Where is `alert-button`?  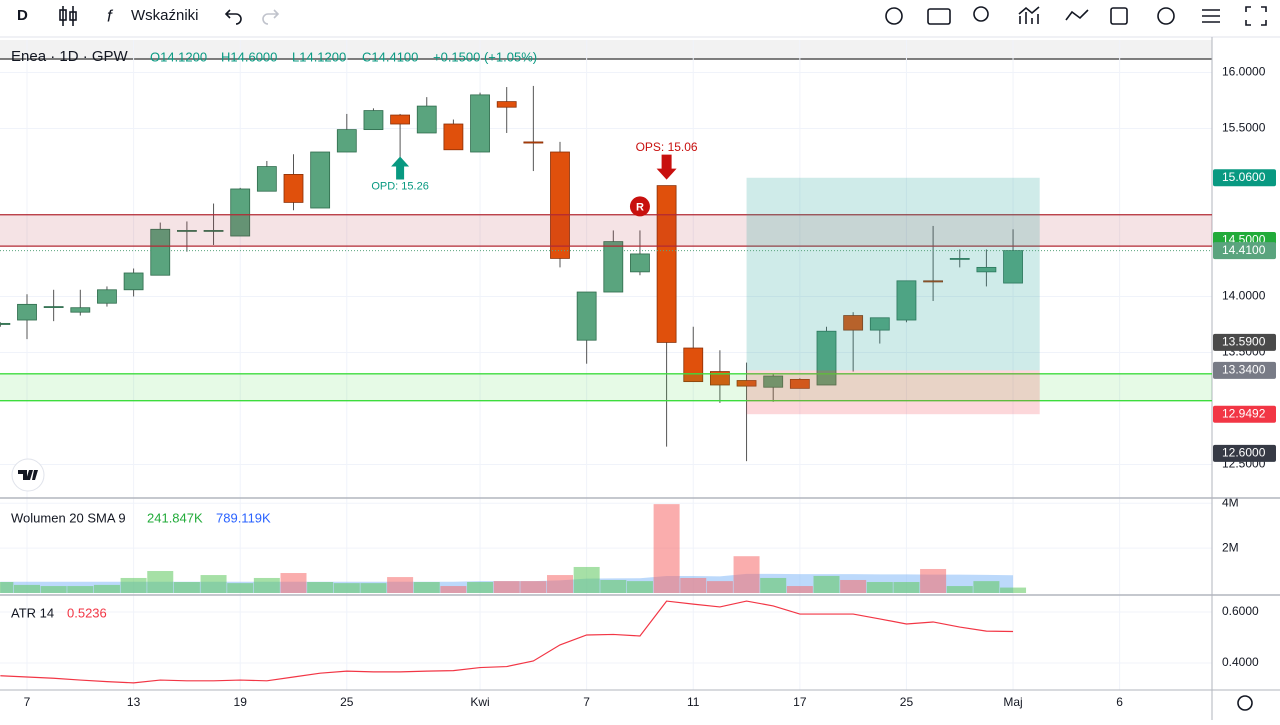
alert-button is located at coordinates (1166, 16).